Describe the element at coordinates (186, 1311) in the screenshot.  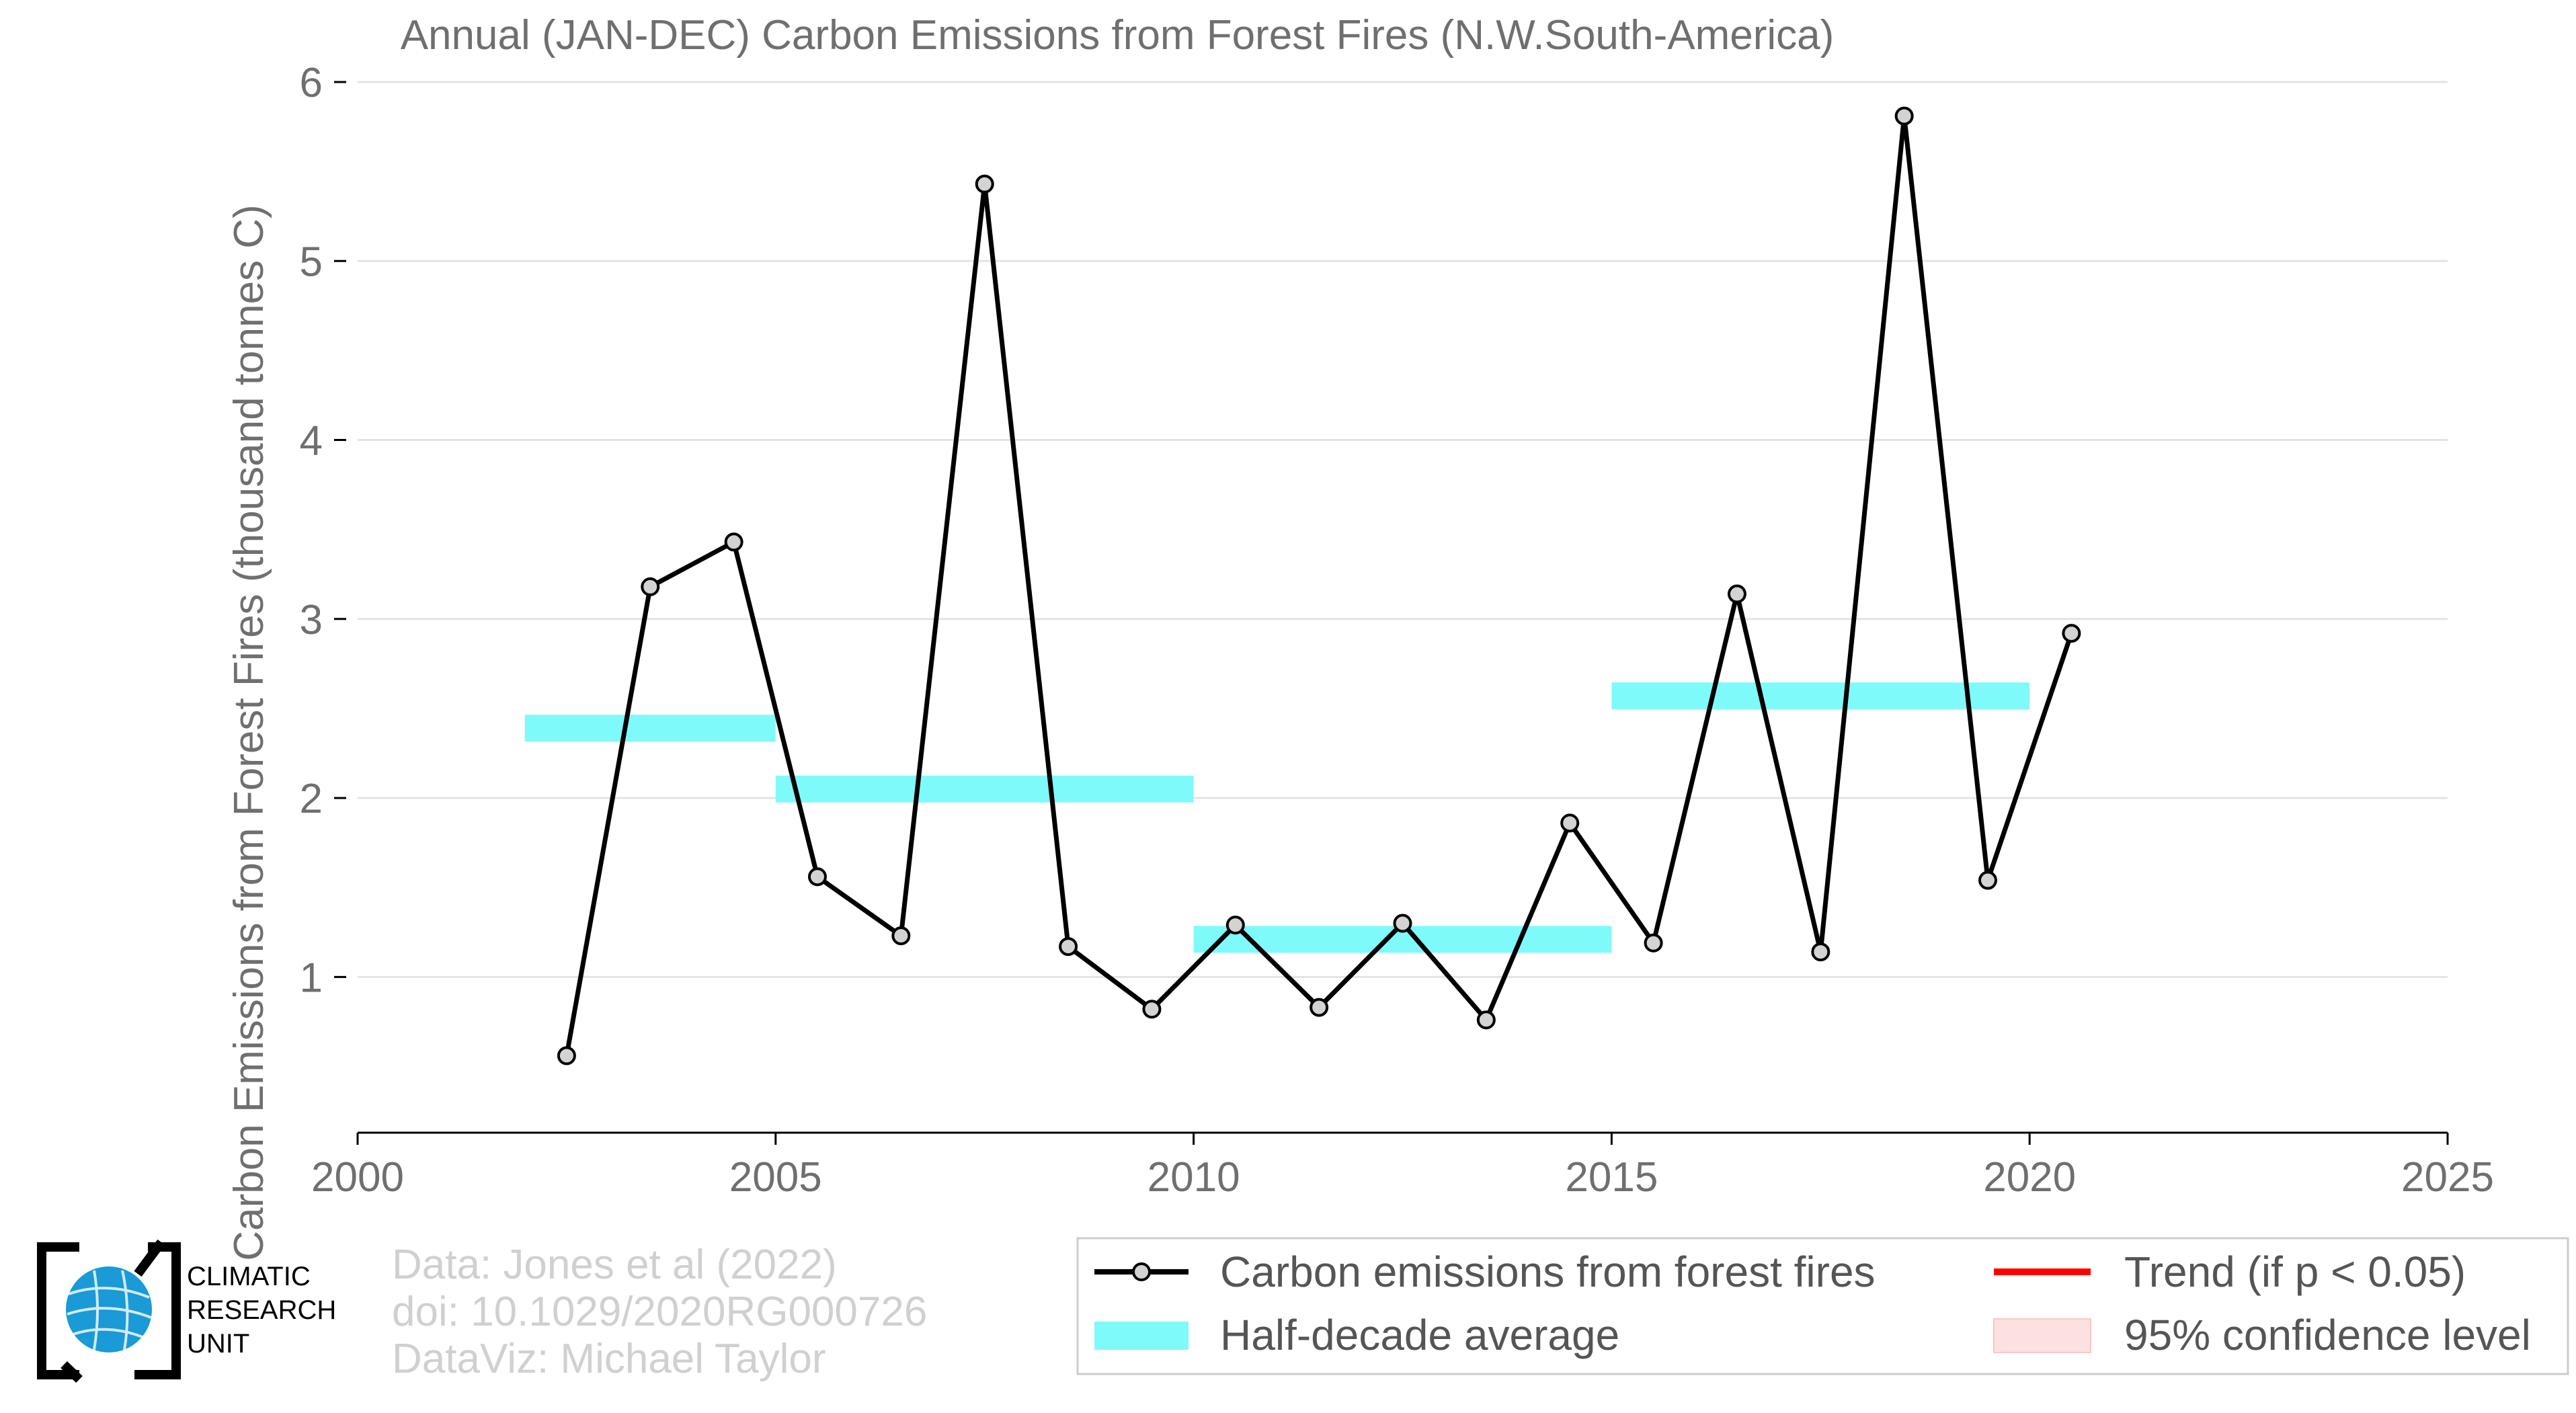
I see `cru-logo: CLIMATIC RESEARCH UNIT` at that location.